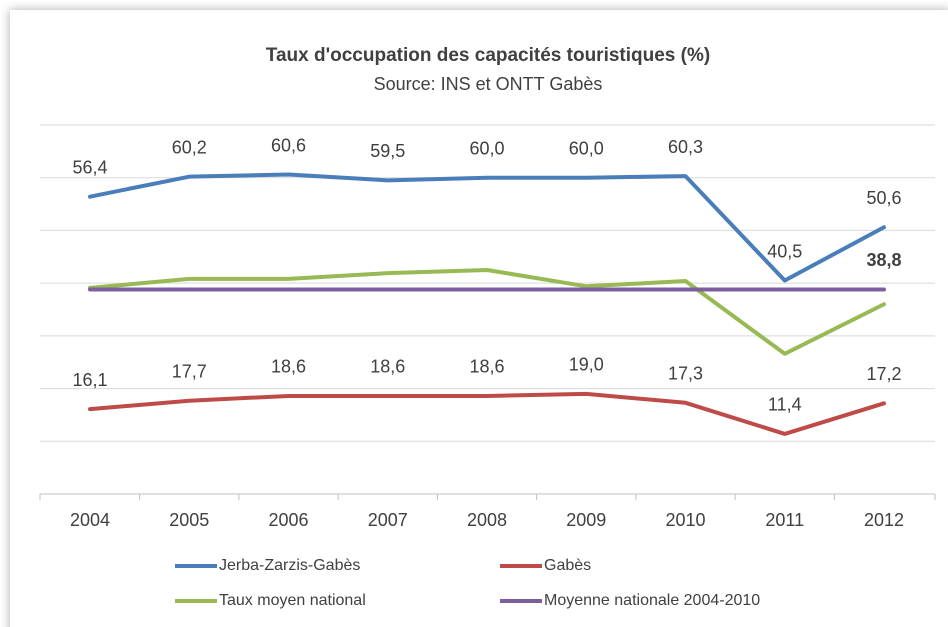  I want to click on data-label: 50,6, so click(883, 198).